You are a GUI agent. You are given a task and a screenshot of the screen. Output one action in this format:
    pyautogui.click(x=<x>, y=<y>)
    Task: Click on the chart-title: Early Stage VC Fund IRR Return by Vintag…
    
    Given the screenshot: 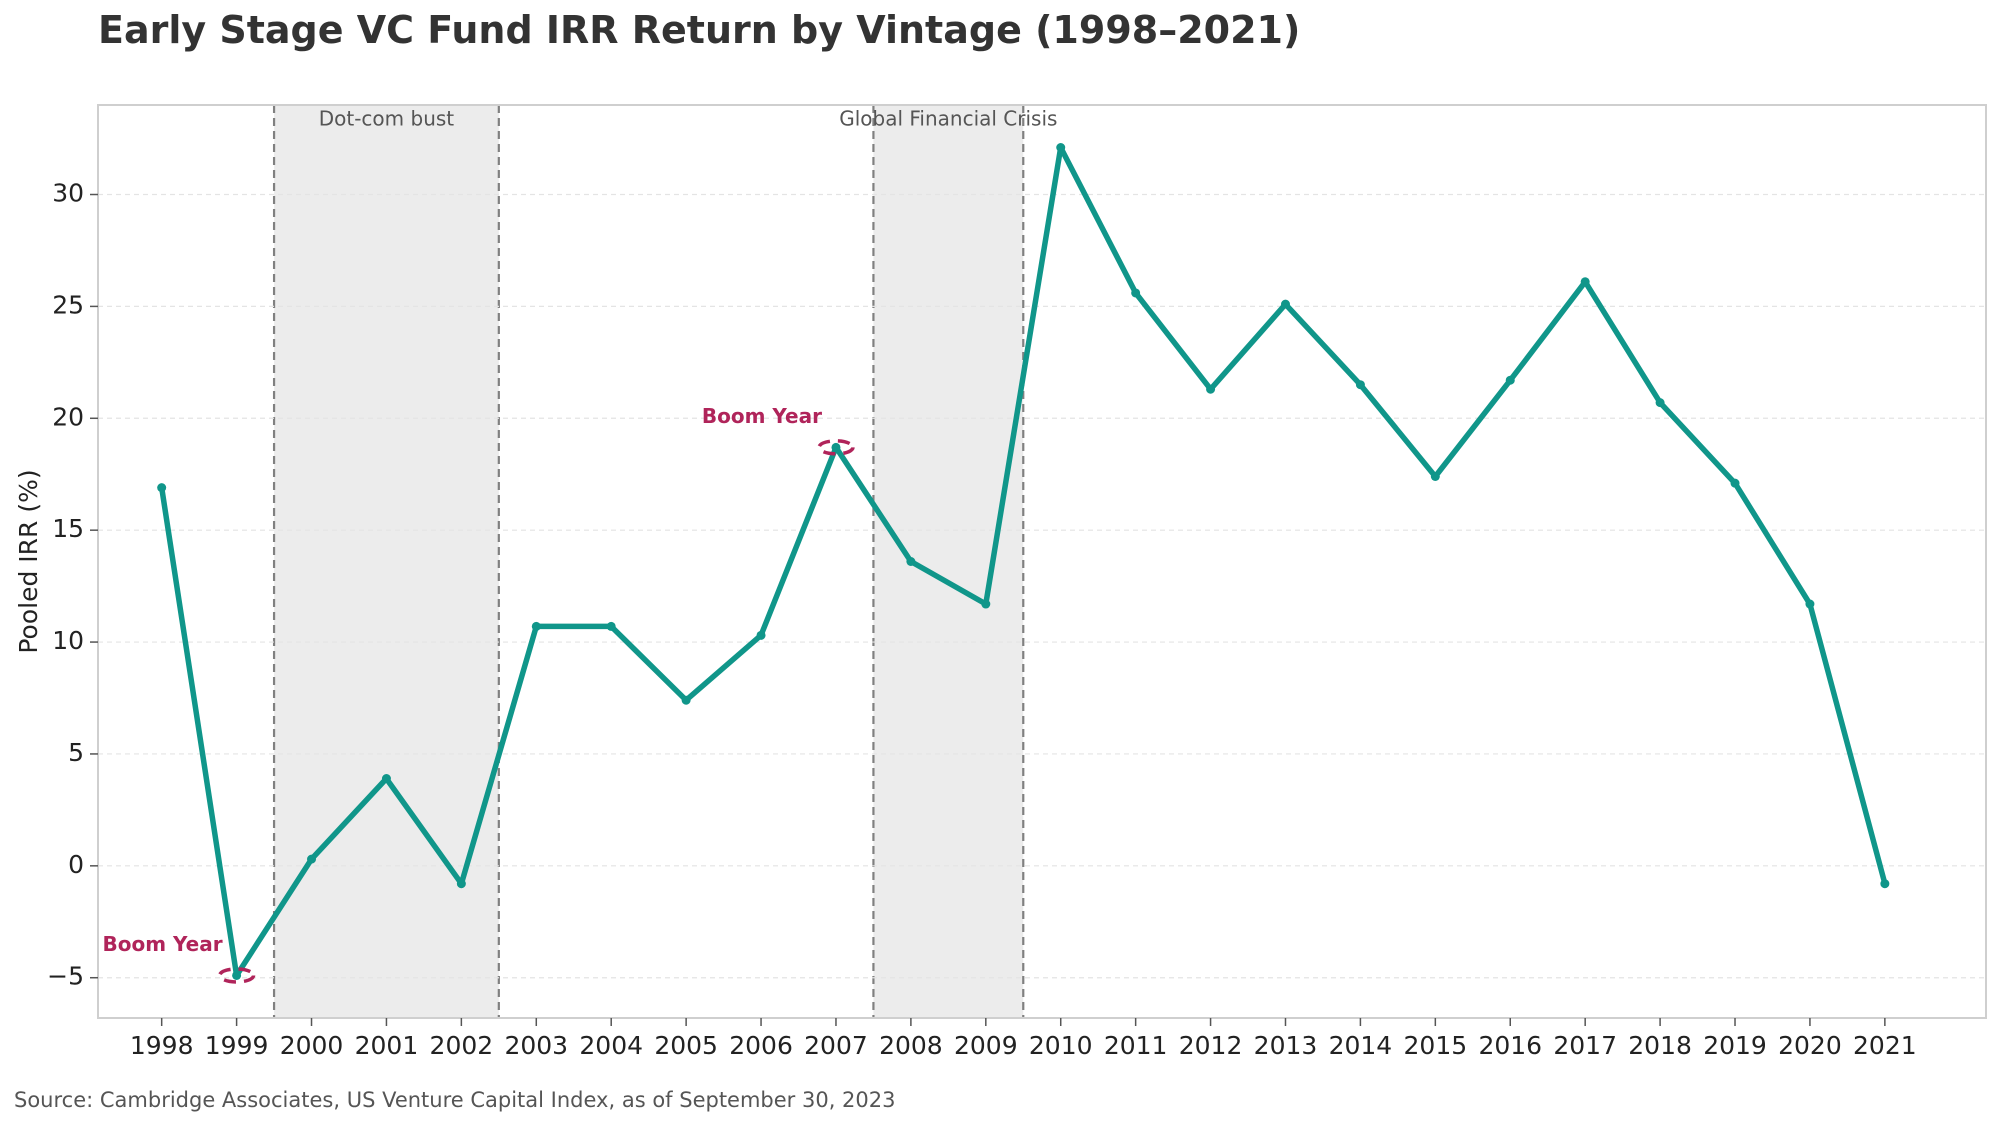 What is the action you would take?
    pyautogui.click(x=699, y=30)
    